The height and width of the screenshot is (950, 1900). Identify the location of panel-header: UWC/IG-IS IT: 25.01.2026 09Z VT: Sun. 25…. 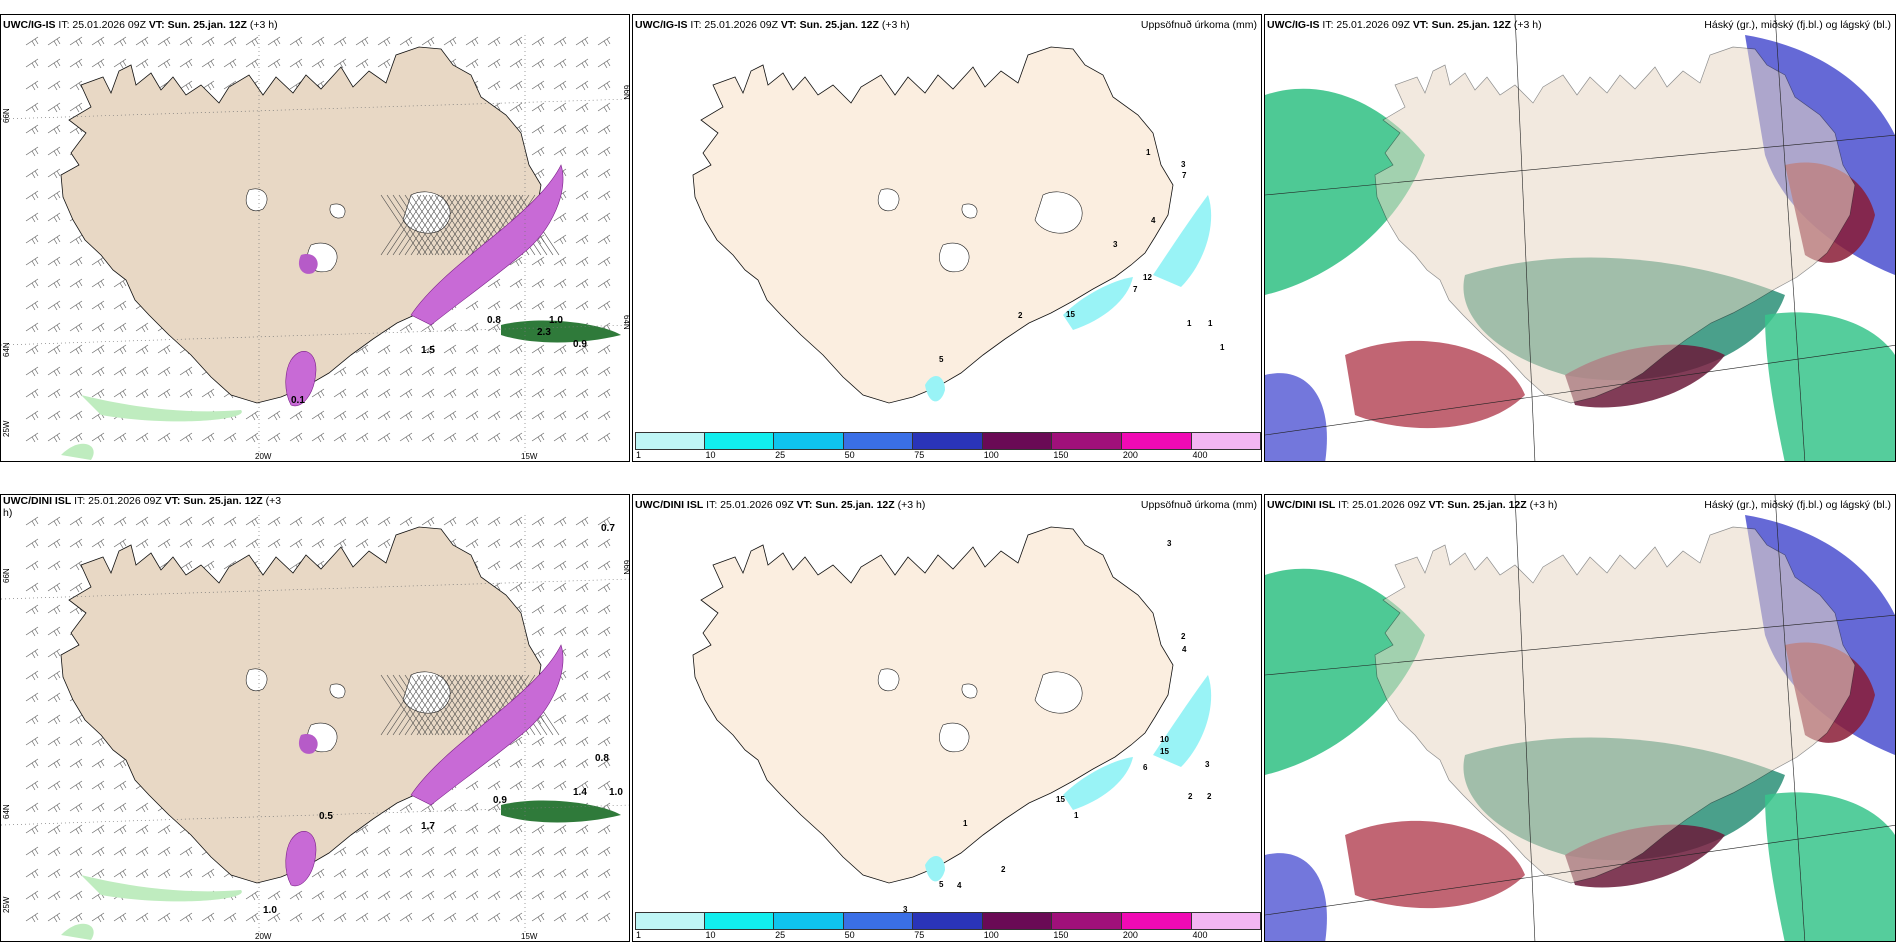
(1404, 25).